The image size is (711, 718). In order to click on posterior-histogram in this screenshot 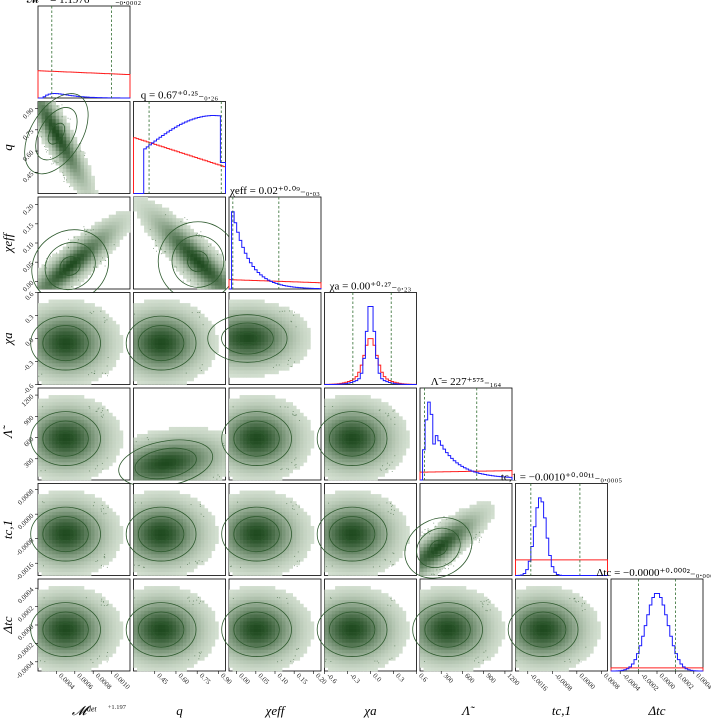, I will do `click(179, 154)`.